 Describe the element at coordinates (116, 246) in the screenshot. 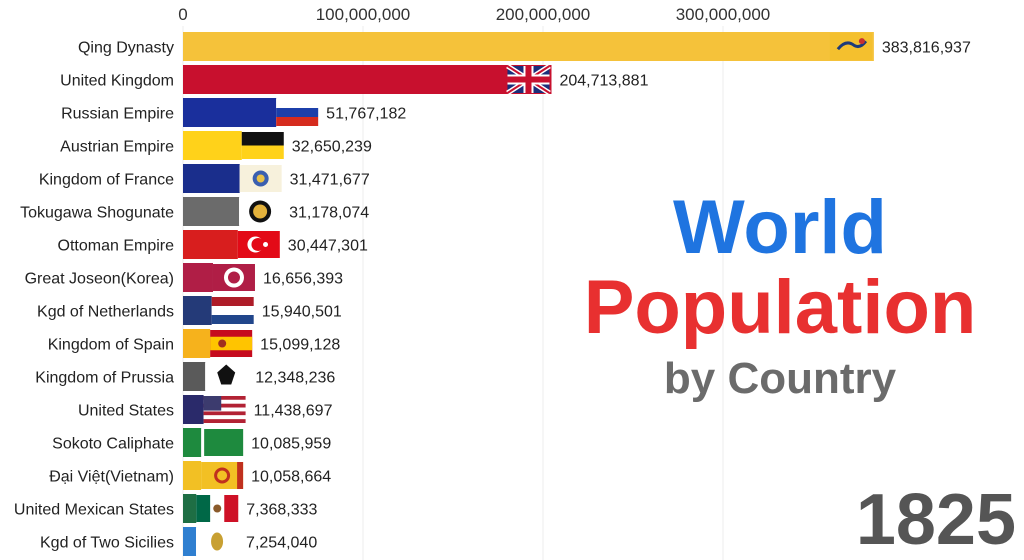

I see `category-label: Ottoman Empire` at that location.